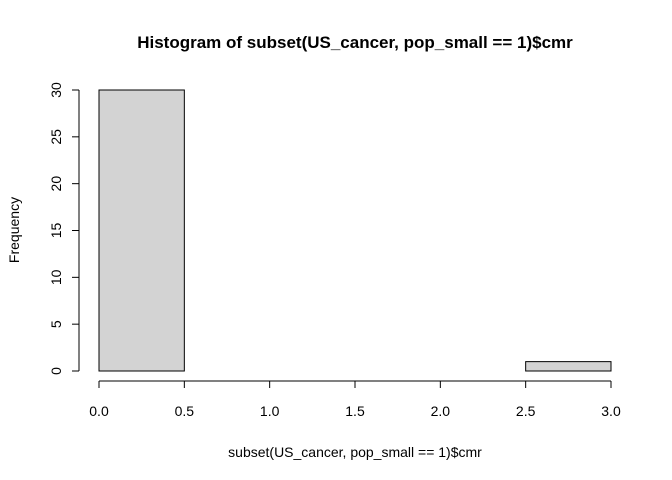 The image size is (672, 480). What do you see at coordinates (355, 399) in the screenshot?
I see `x-axis: 0.0 0.5 1.0 1.5 2.0 2.5 3.0` at bounding box center [355, 399].